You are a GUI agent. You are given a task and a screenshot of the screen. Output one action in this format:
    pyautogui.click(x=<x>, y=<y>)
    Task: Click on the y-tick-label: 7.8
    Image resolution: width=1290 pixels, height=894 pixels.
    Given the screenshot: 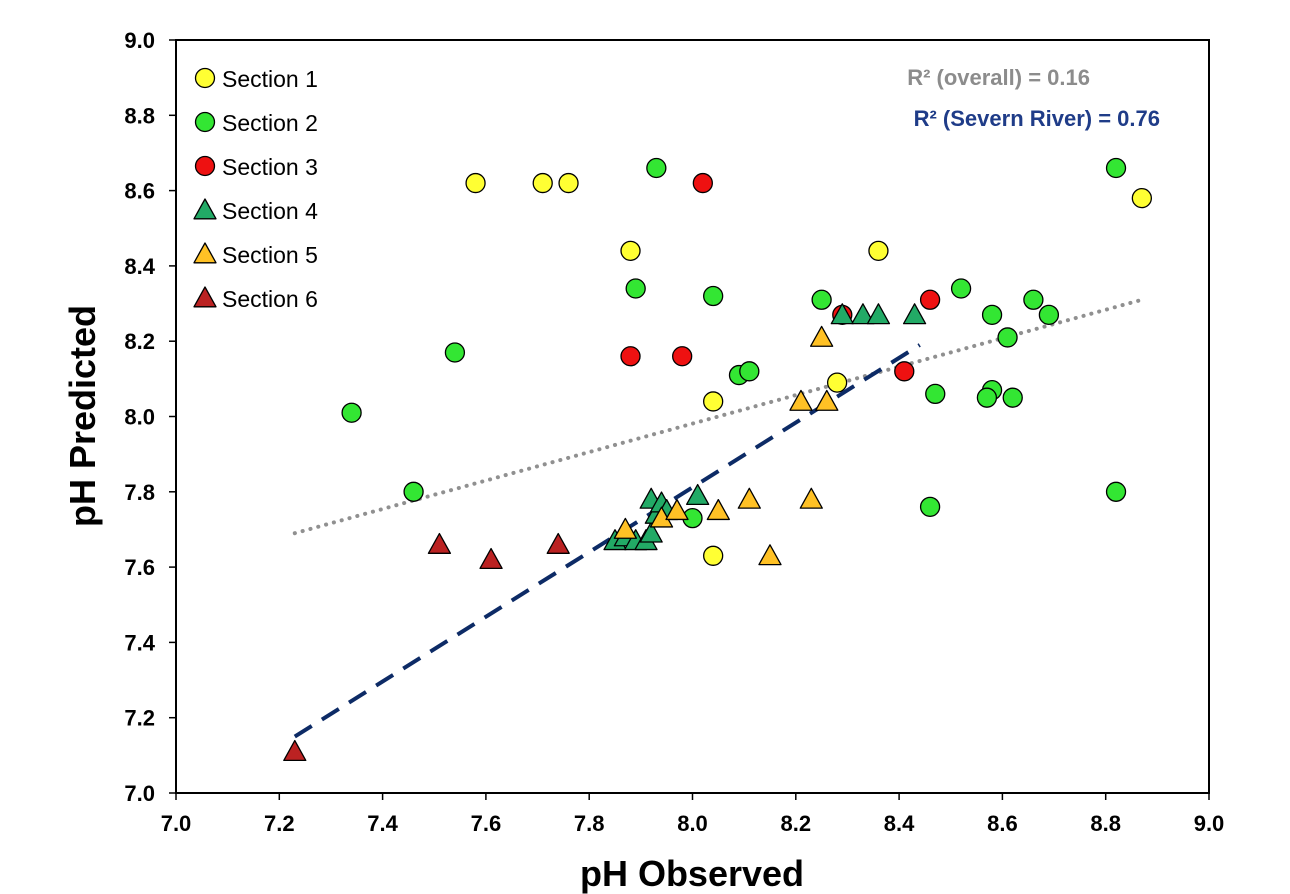 What is the action you would take?
    pyautogui.click(x=139, y=492)
    